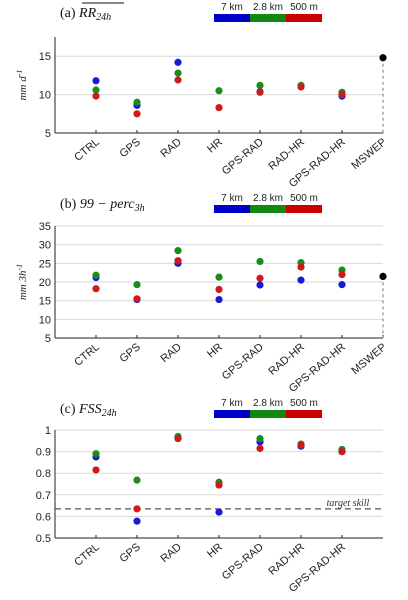 The height and width of the screenshot is (600, 408). I want to click on y-tick-label: 25, so click(45, 264).